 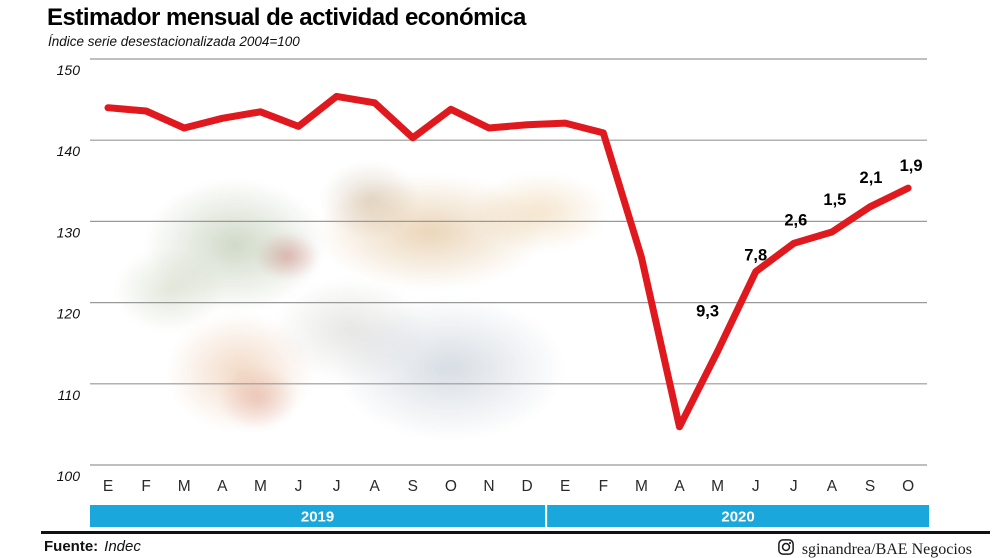 I want to click on footer-divider, so click(x=515, y=532).